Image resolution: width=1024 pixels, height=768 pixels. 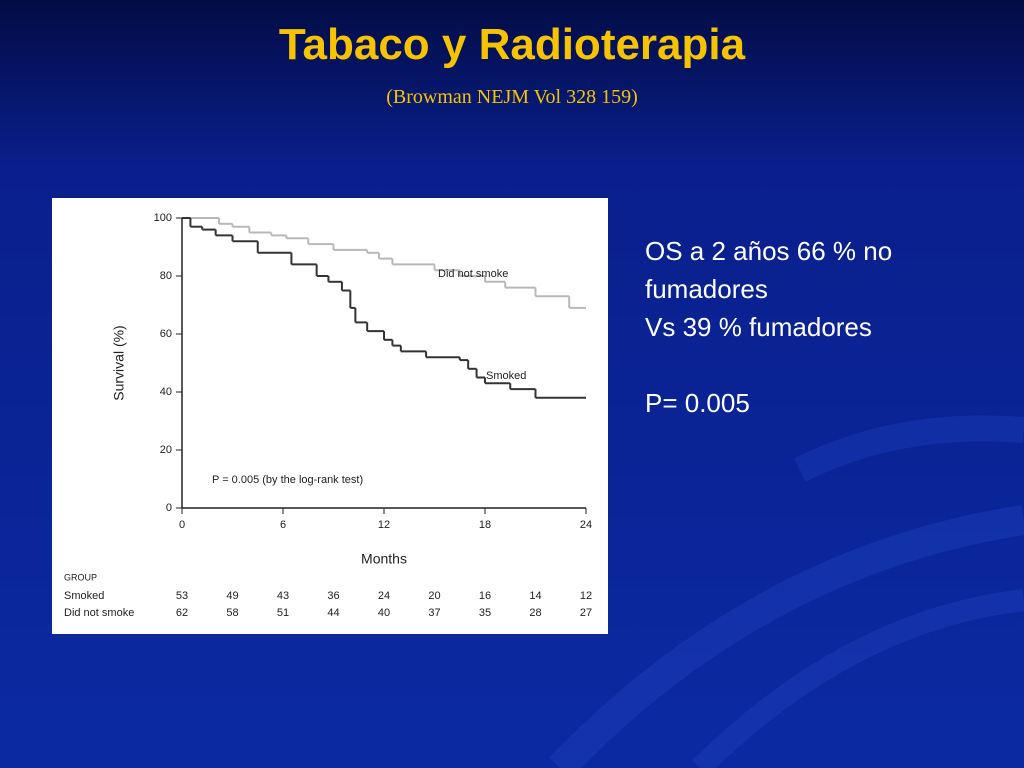 I want to click on table-cell: 40, so click(x=384, y=613).